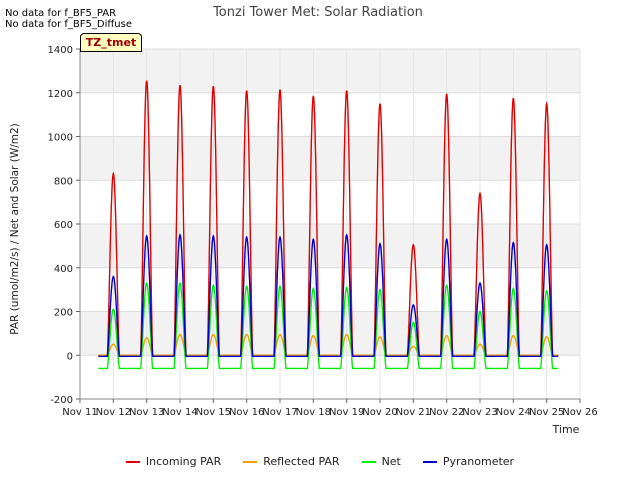  What do you see at coordinates (379, 412) in the screenshot?
I see `x-tick-label: Nov 20` at bounding box center [379, 412].